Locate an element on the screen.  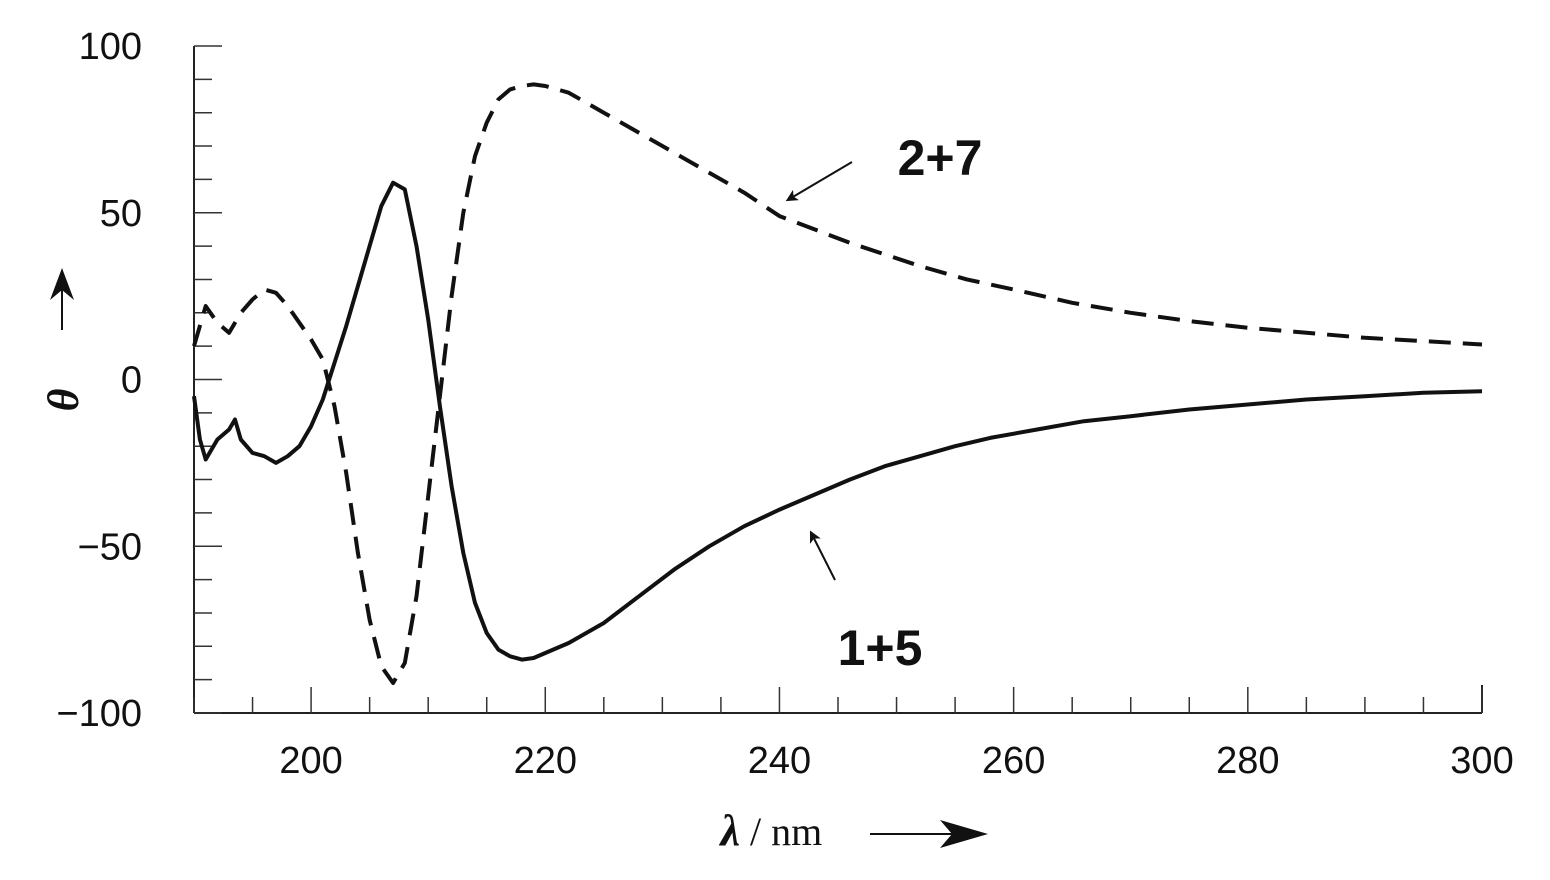
x-tick-label: 300 is located at coordinates (1481, 761).